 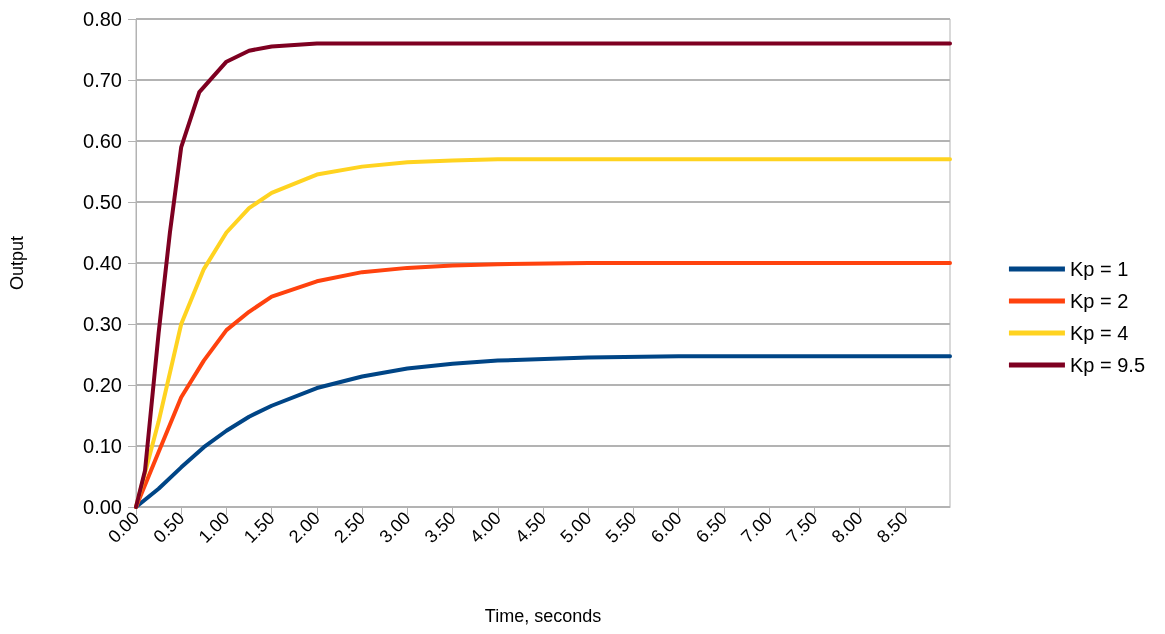 I want to click on y-axis-title: Output, so click(x=17, y=263).